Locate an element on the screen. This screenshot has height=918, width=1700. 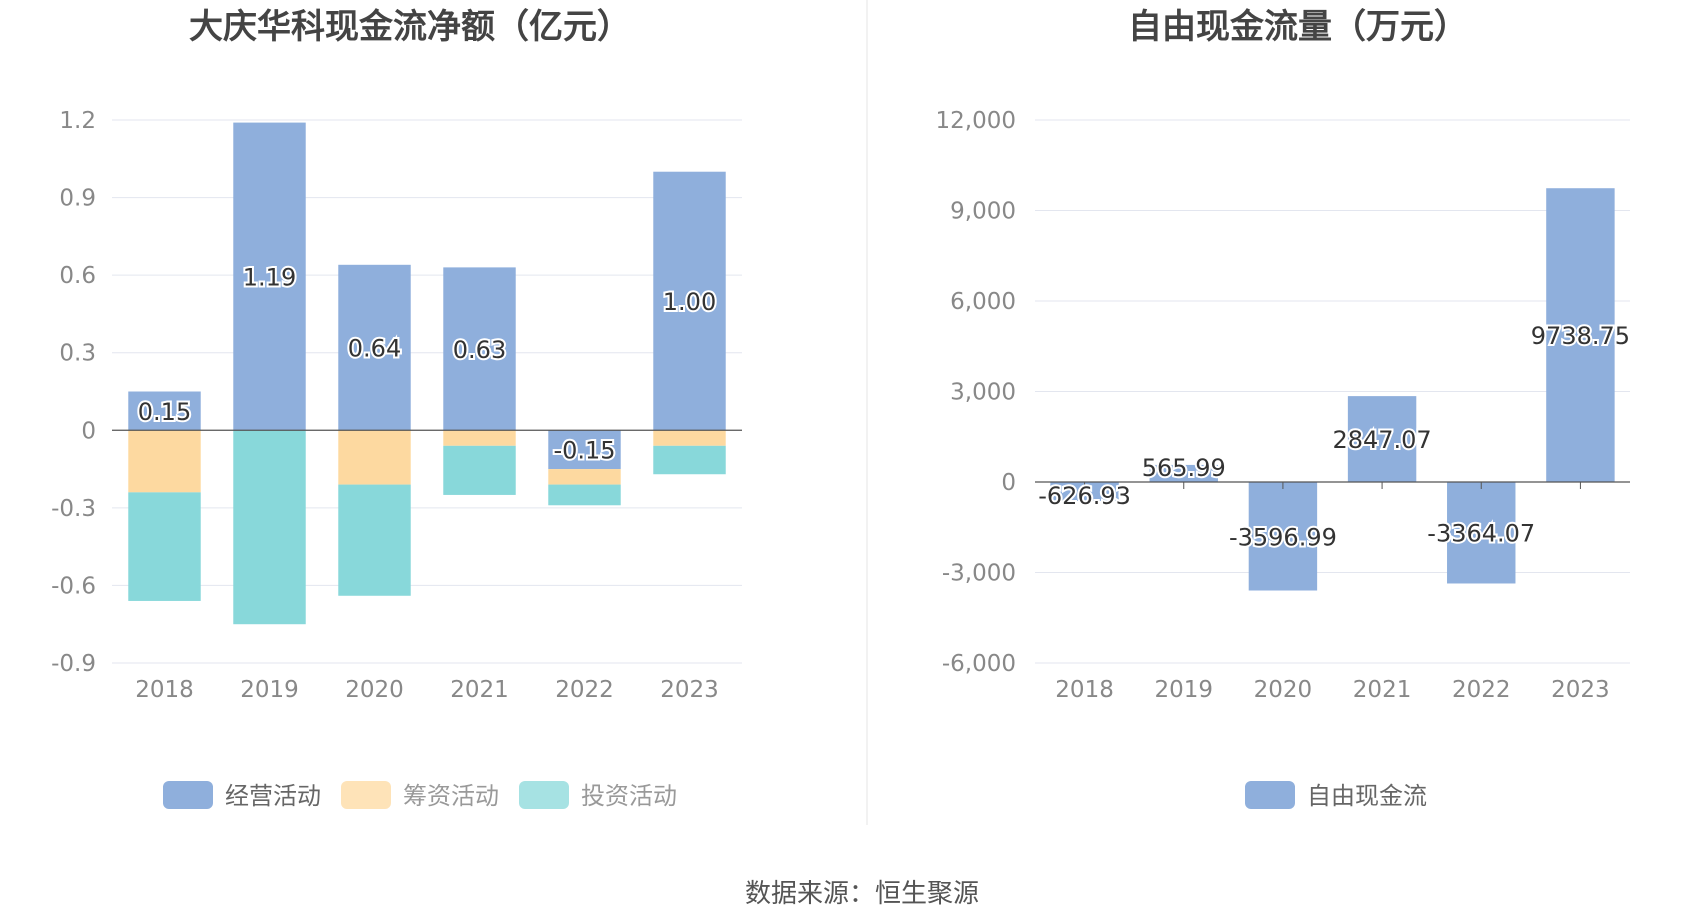
fcf-legend-item: 自由现金流 is located at coordinates (1336, 795).